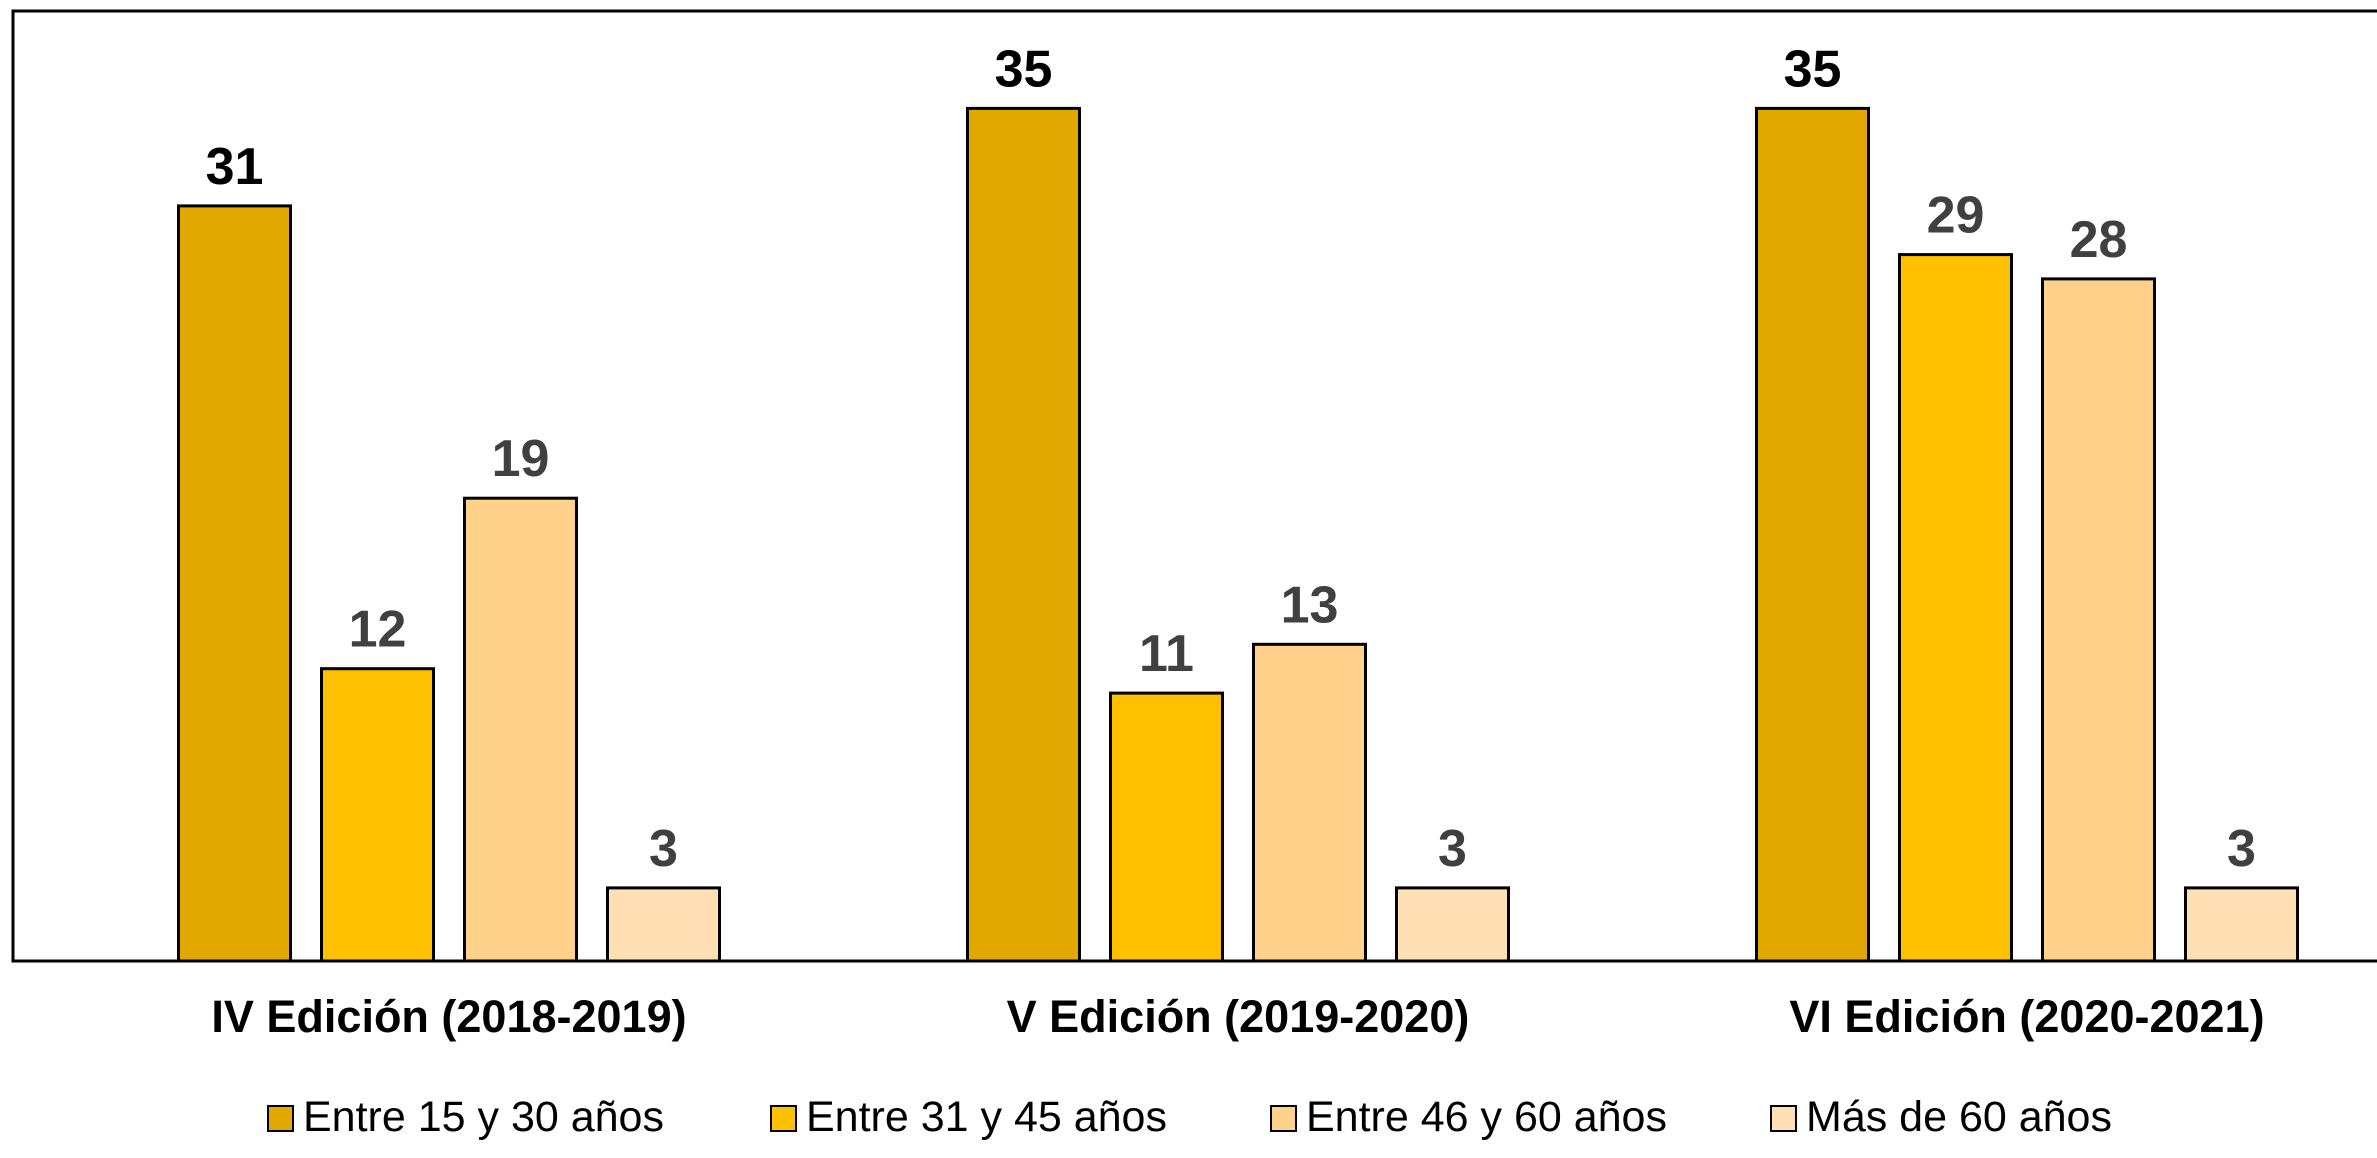 The image size is (2377, 1158). What do you see at coordinates (1486, 1117) in the screenshot?
I see `legend-label-3: Entre 46 y 60 años` at bounding box center [1486, 1117].